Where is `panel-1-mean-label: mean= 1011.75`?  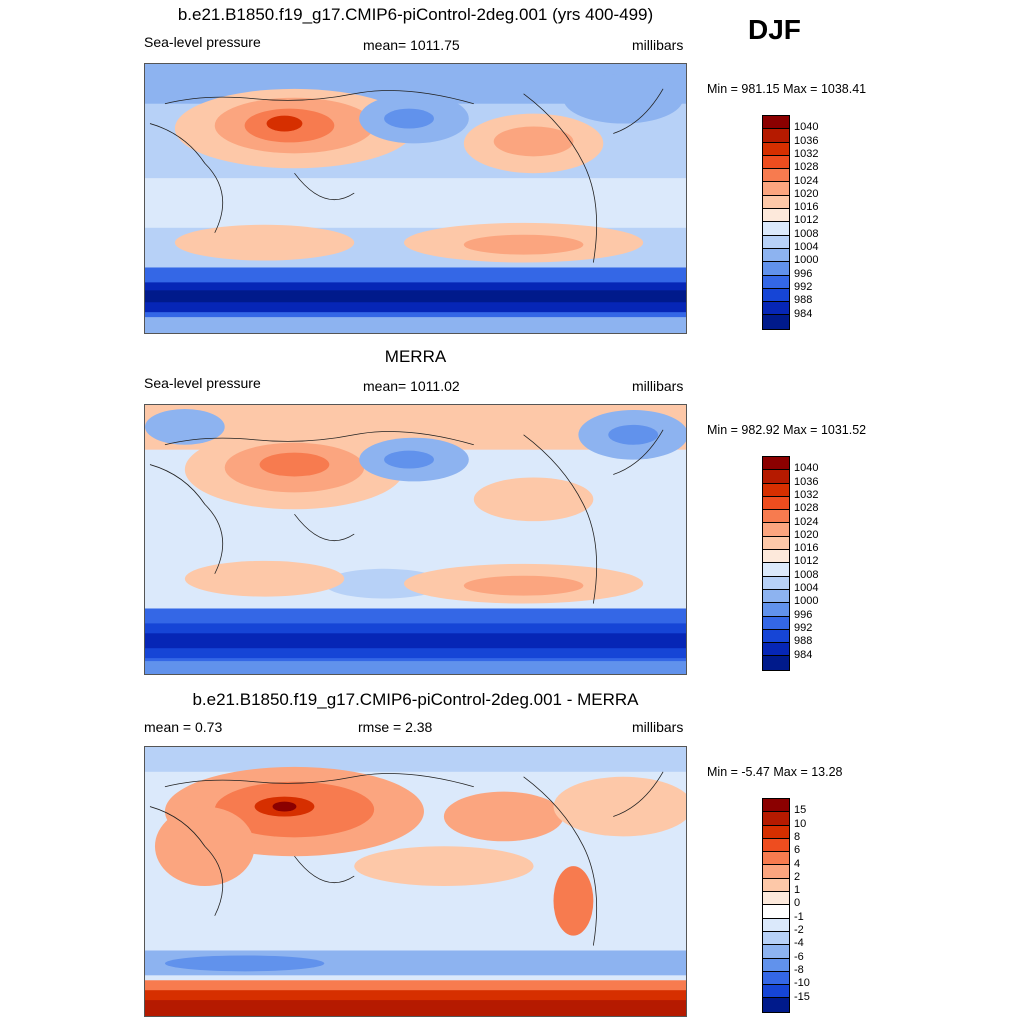
panel-1-mean-label: mean= 1011.75 is located at coordinates (411, 45).